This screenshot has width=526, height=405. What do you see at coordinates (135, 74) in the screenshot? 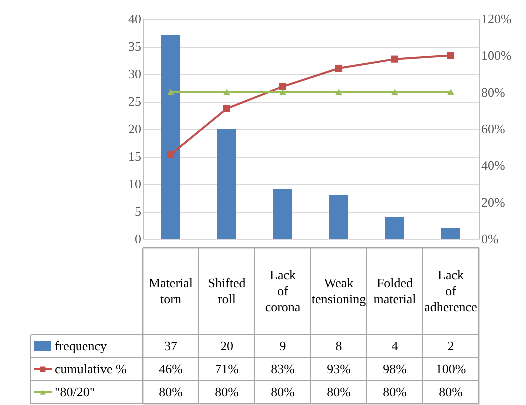
I see `y-tick-label: 30` at bounding box center [135, 74].